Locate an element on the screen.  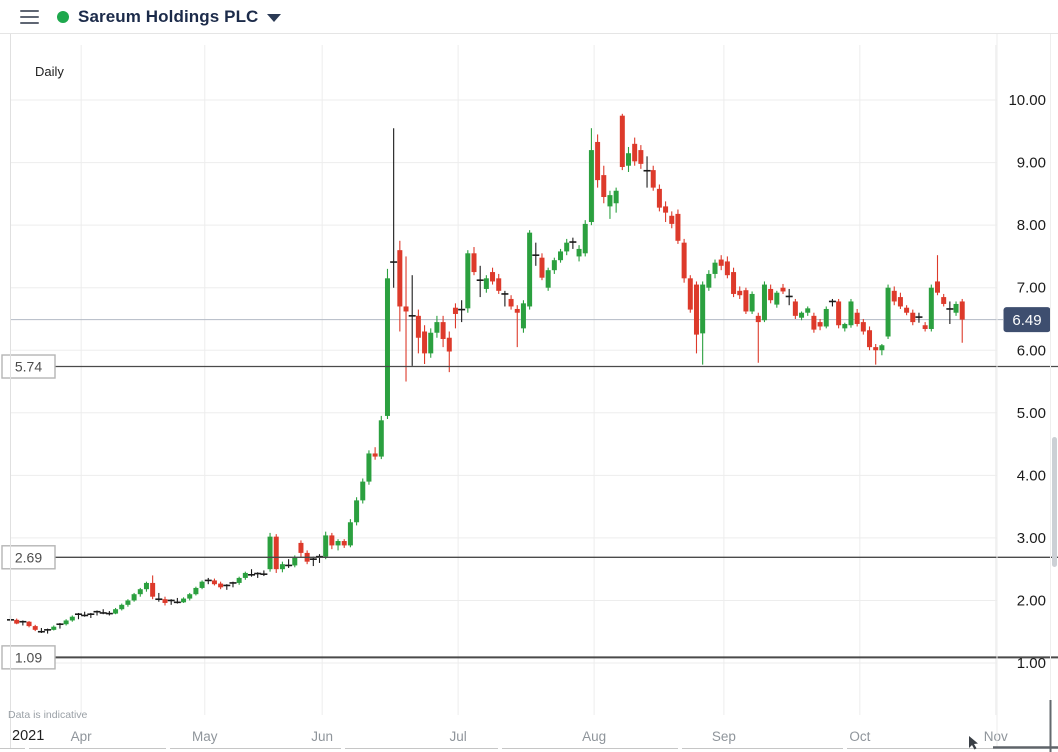
last-price-value: 6.49 is located at coordinates (1026, 320).